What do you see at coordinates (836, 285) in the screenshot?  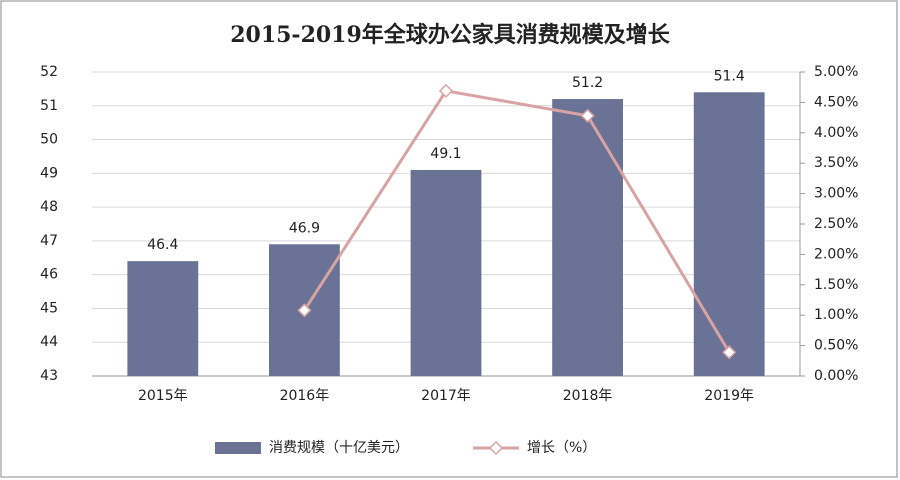 I see `y2-tick-label: 1.50%` at bounding box center [836, 285].